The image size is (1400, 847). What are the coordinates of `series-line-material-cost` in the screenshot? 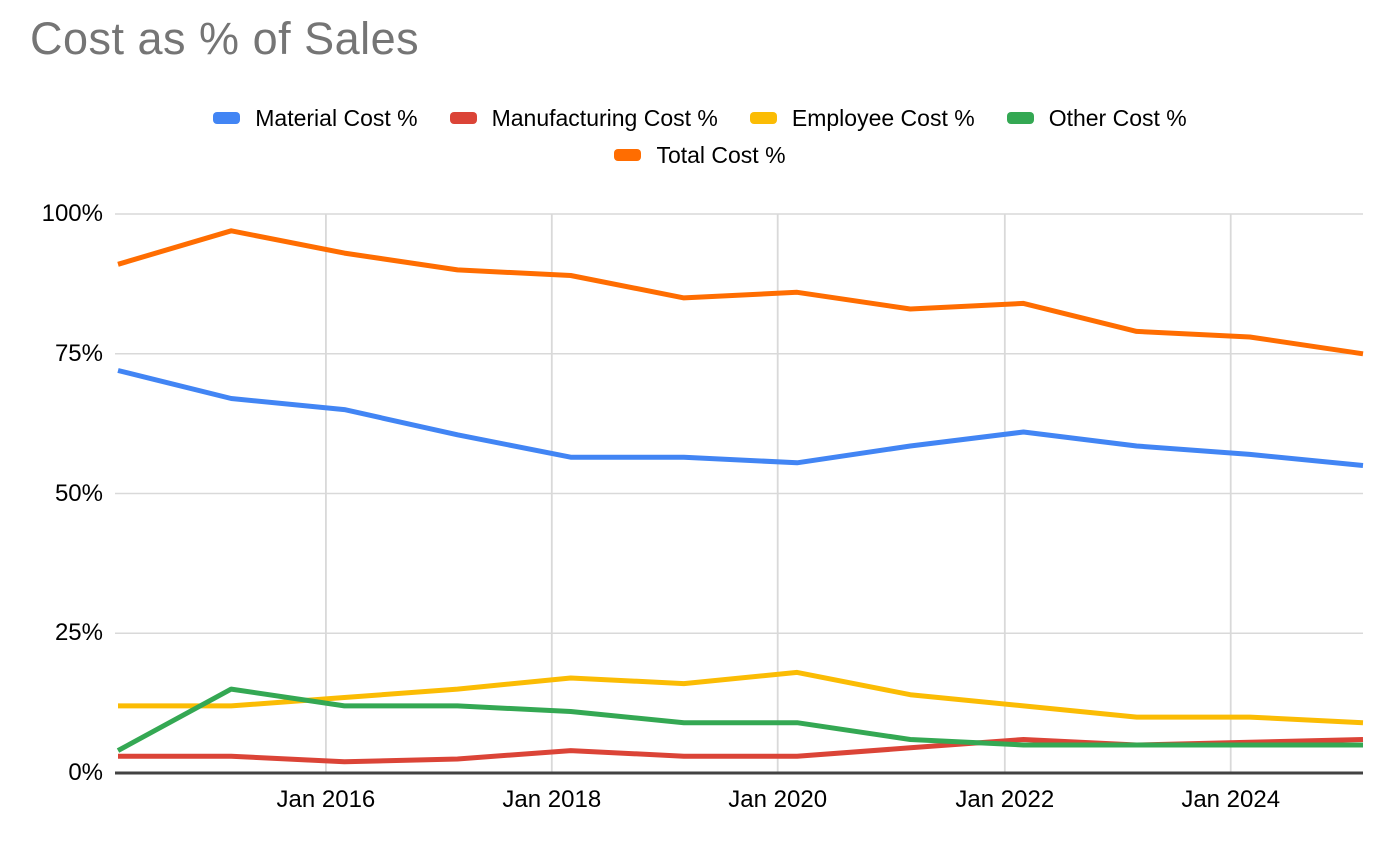 It's located at (740, 418).